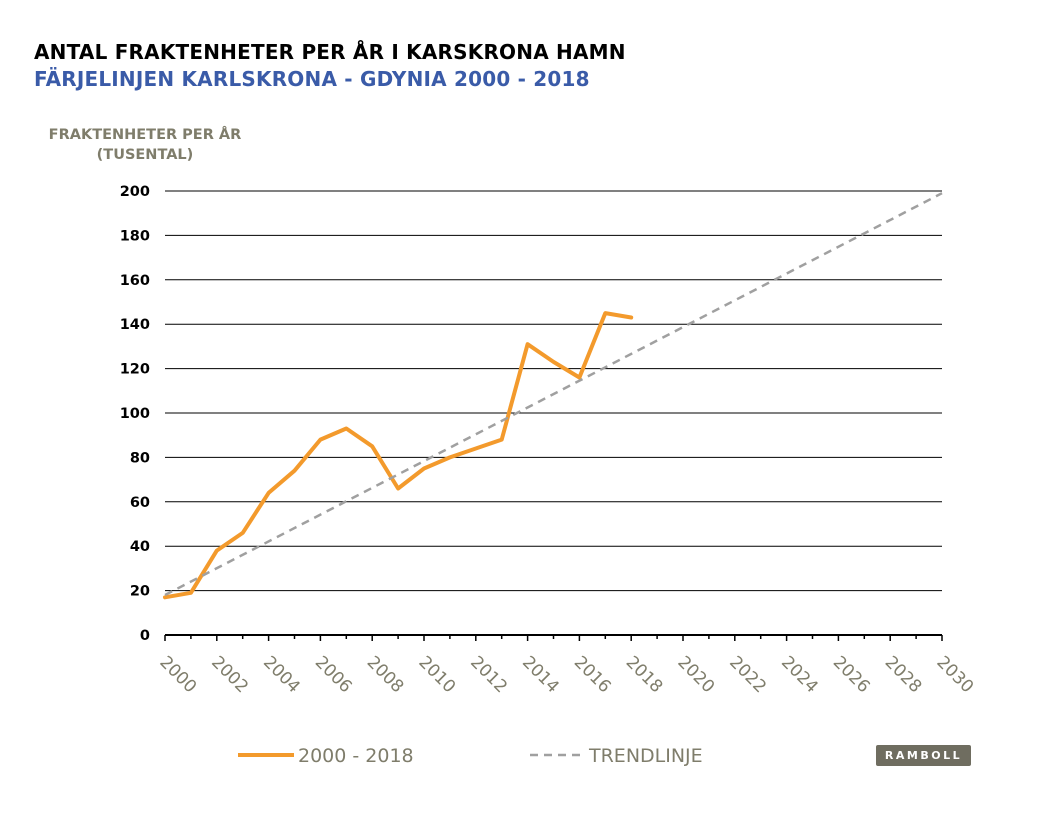  I want to click on x-tick-label: 2014, so click(540, 674).